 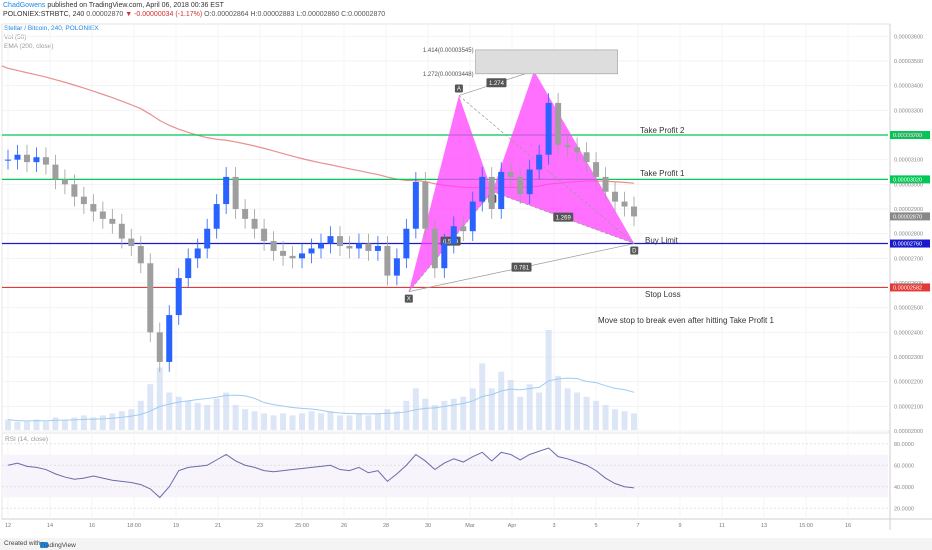 I want to click on time-tick-label: 11, so click(x=722, y=526).